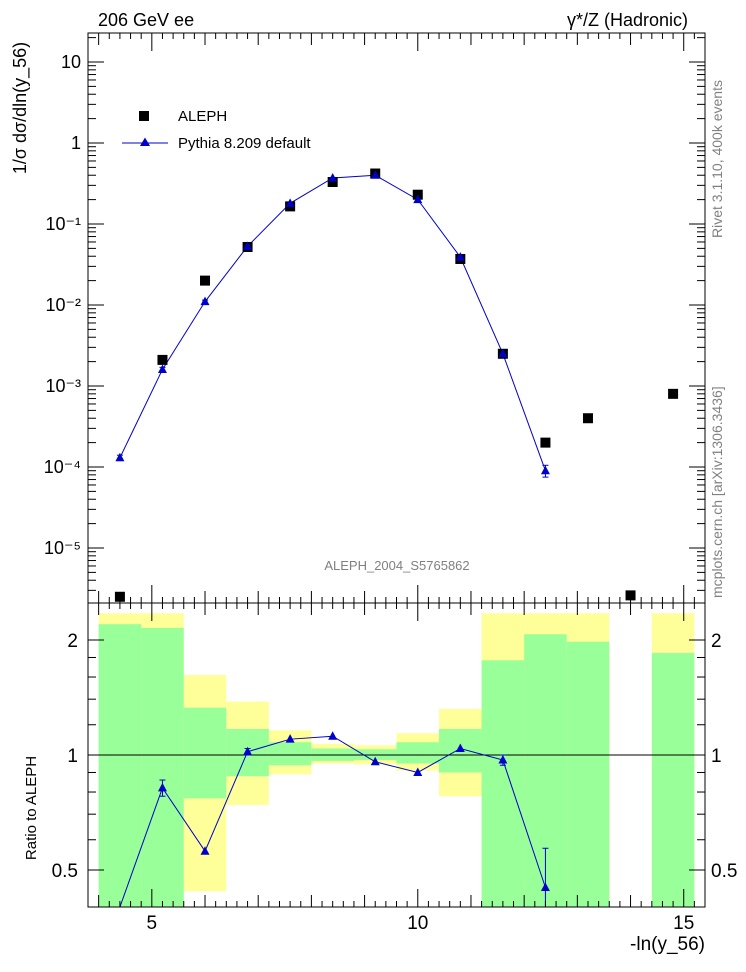 This screenshot has width=746, height=972. I want to click on header-right: γ*/Z (Hadronic), so click(627, 20).